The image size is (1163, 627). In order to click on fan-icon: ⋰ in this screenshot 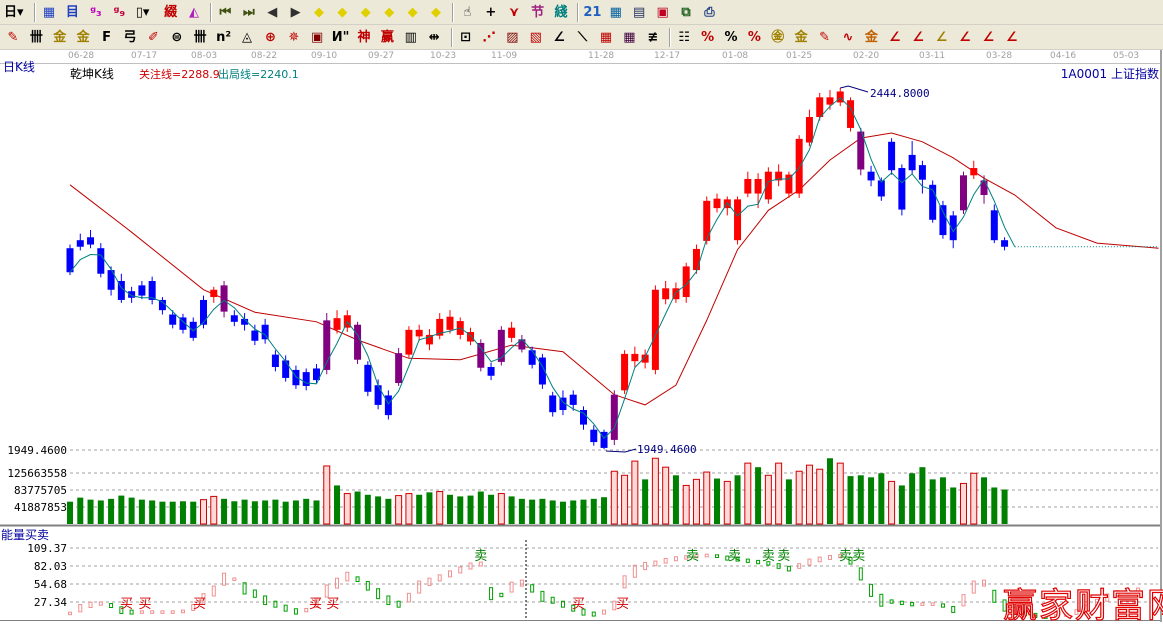, I will do `click(489, 37)`.